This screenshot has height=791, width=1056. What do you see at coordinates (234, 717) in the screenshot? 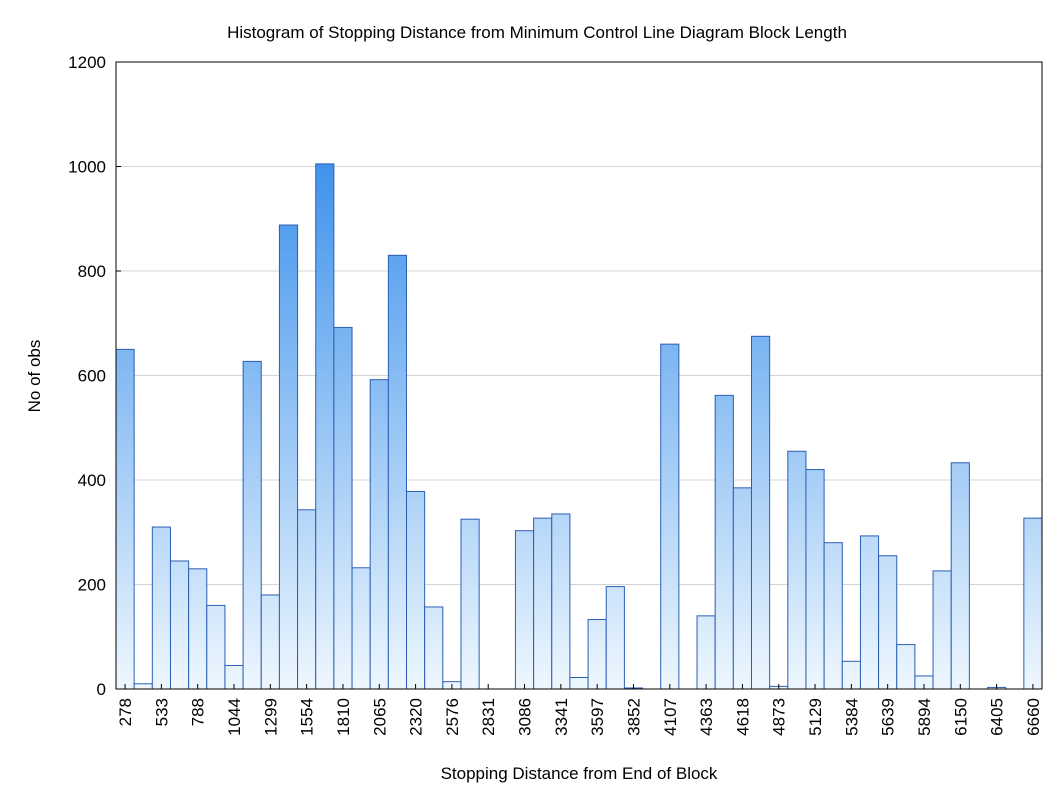
I see `x-tick-label: 1044` at bounding box center [234, 717].